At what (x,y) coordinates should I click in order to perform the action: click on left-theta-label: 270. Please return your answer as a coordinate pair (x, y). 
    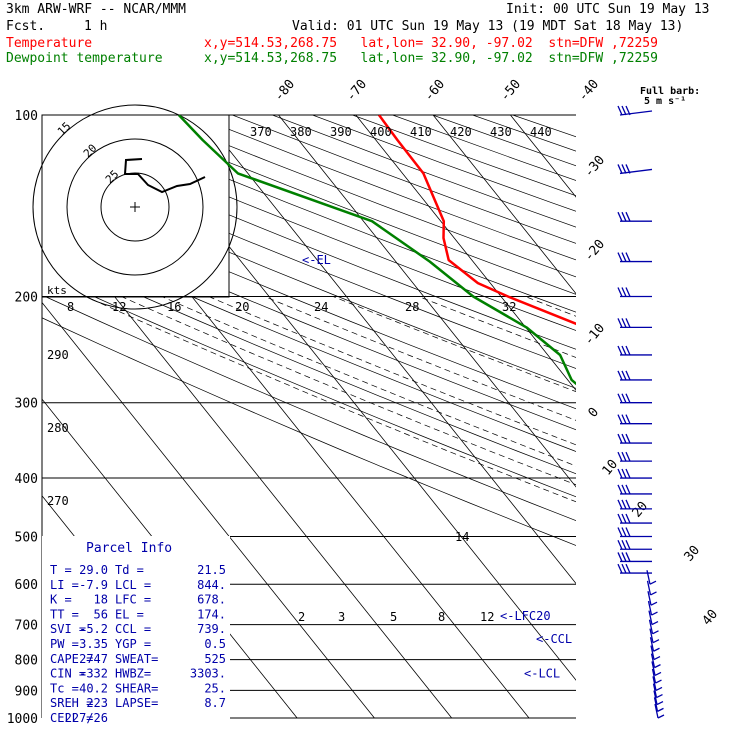
    Looking at the image, I should click on (58, 501).